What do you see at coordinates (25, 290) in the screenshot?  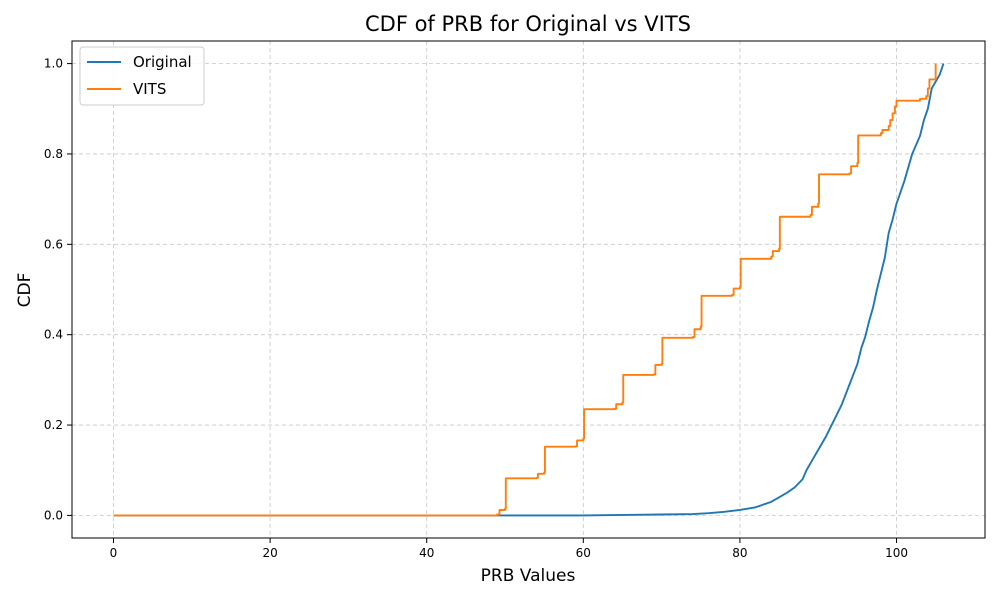 I see `y-axis-label: CDF` at bounding box center [25, 290].